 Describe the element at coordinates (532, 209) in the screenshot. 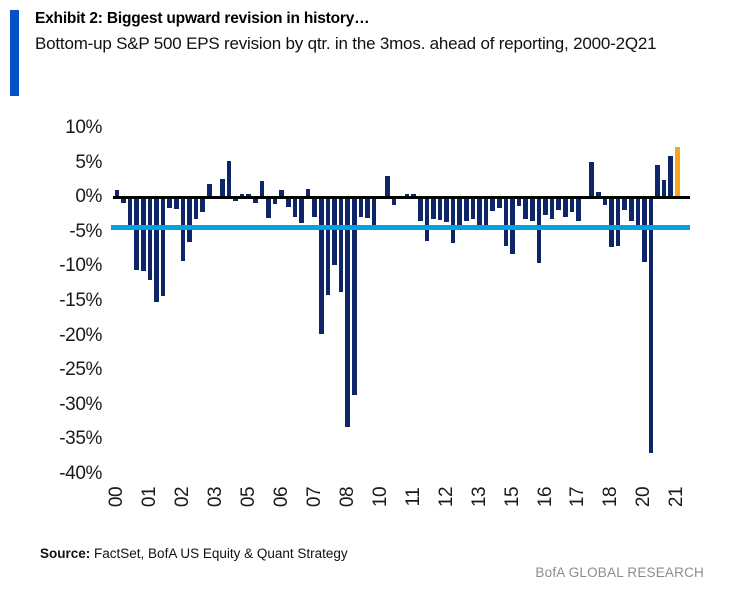

I see `bar-15Q4` at that location.